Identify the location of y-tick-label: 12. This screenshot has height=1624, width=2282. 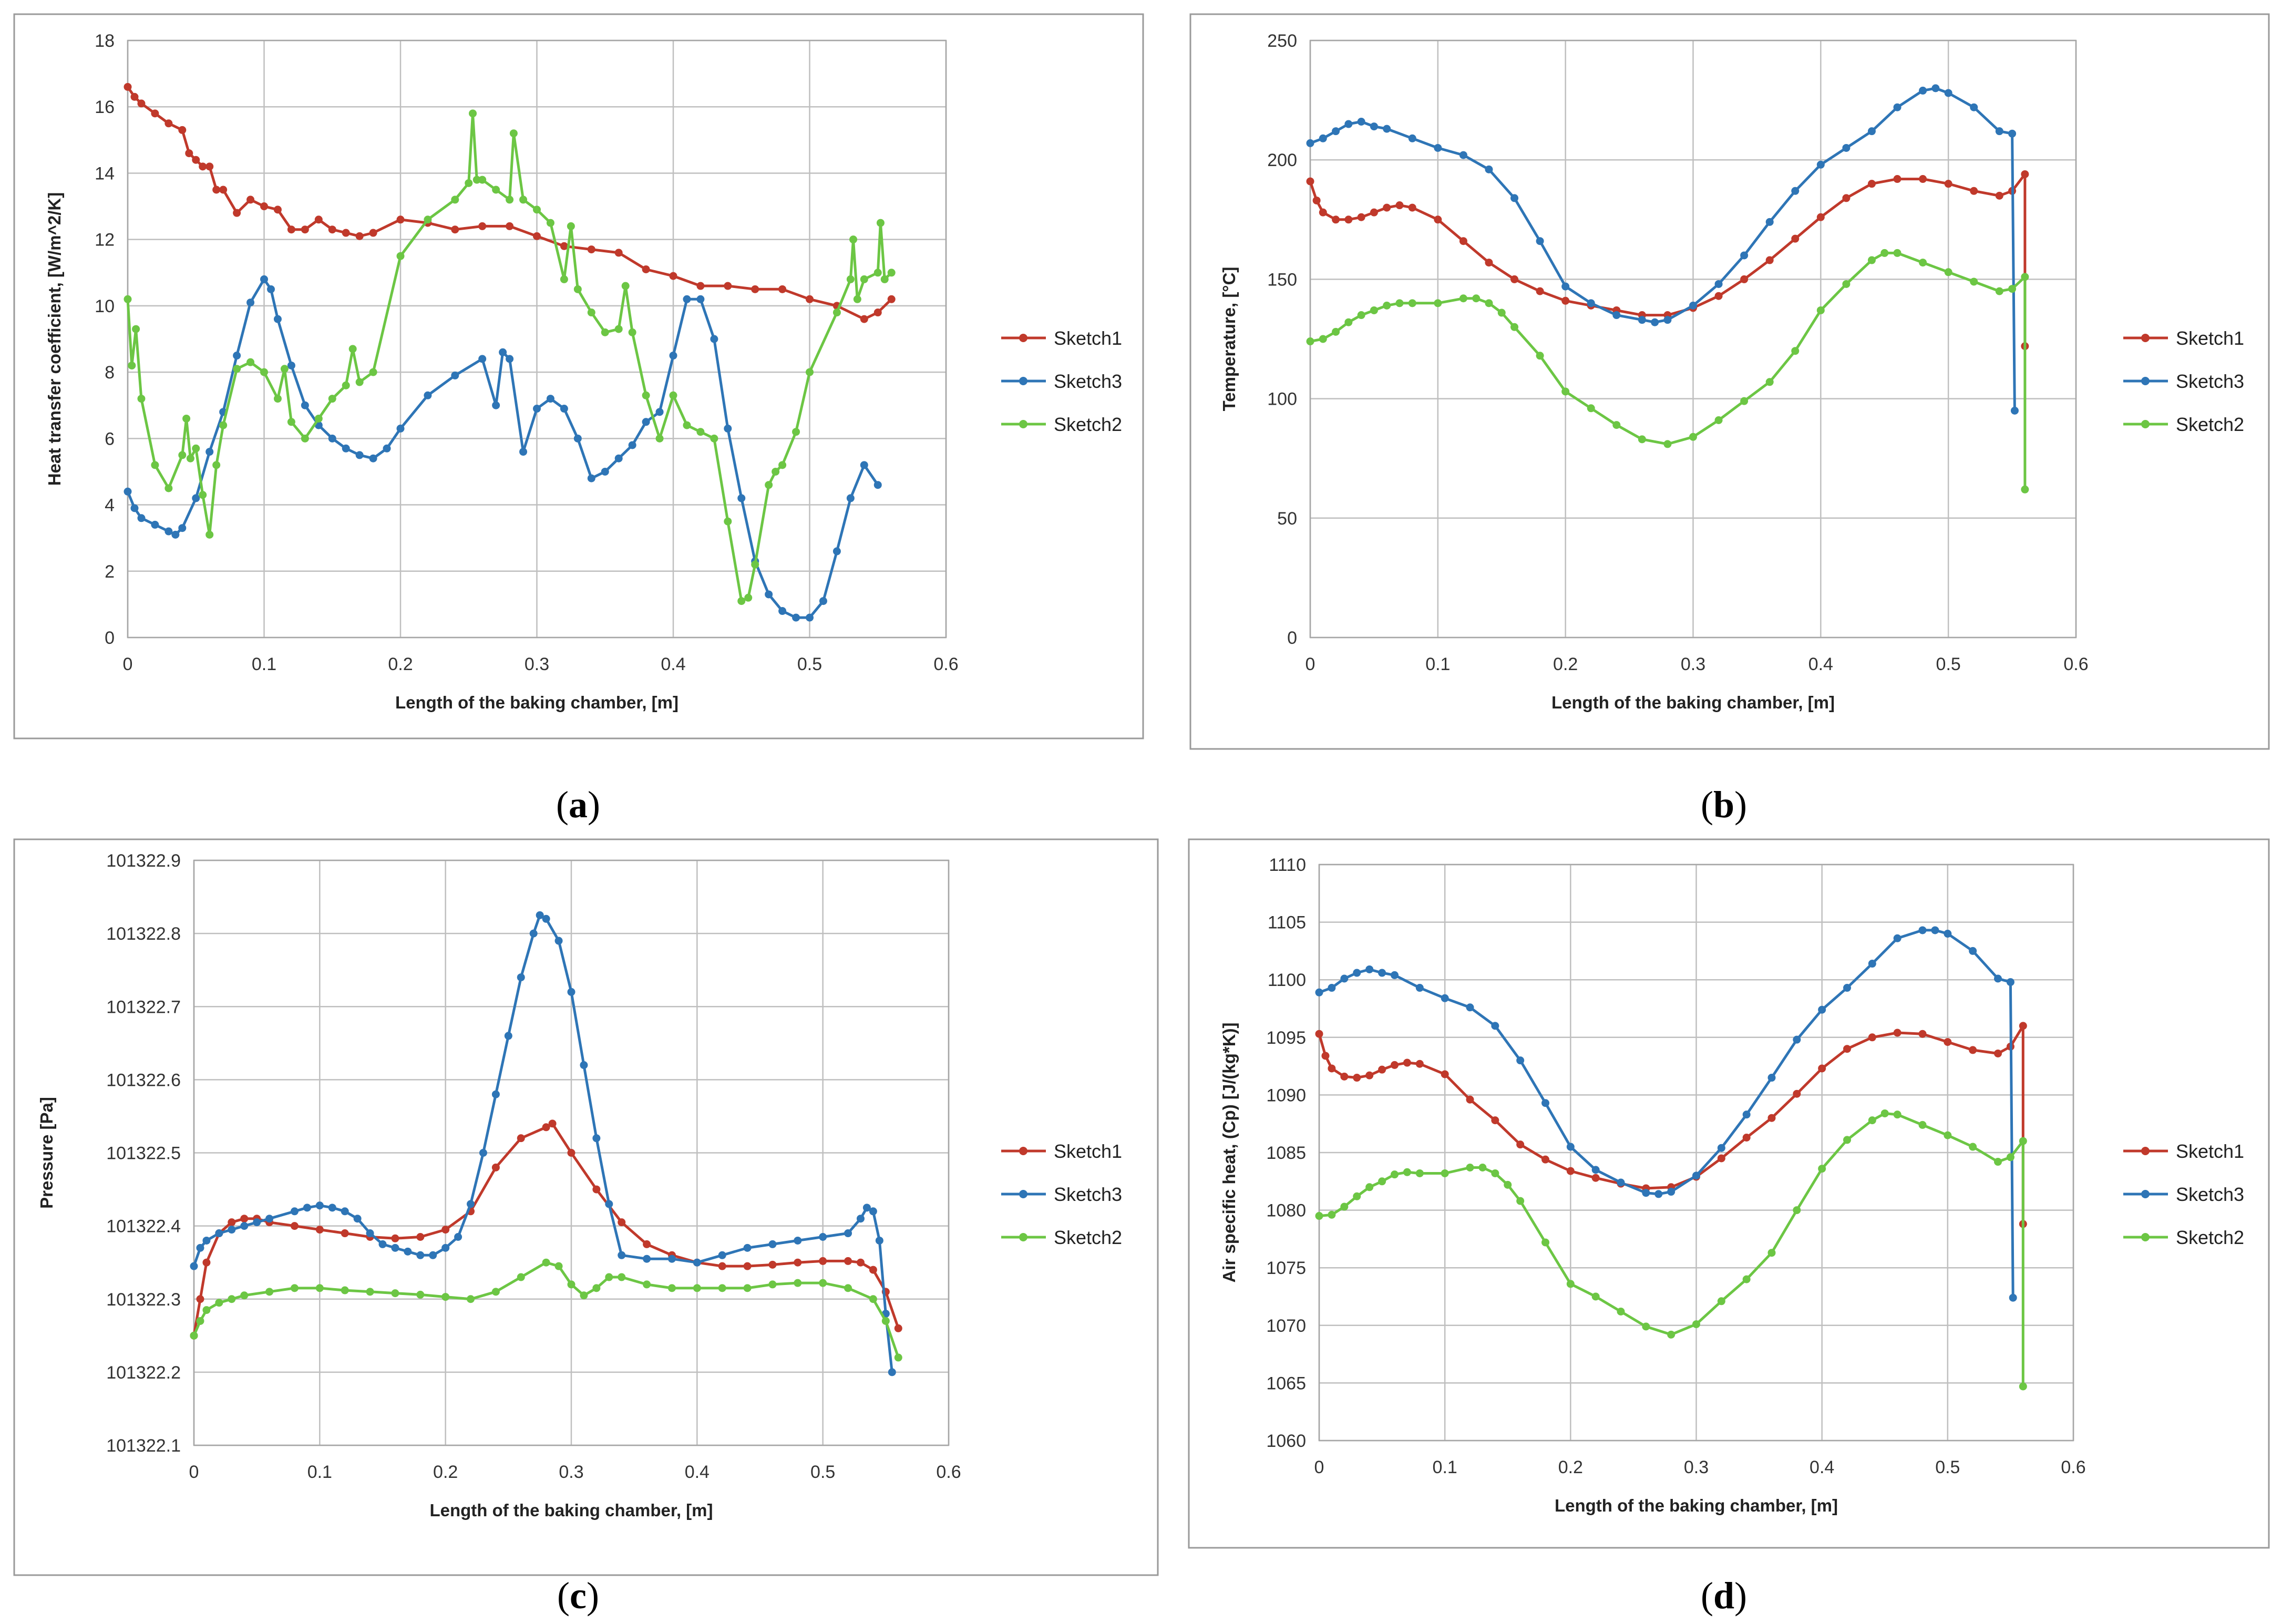
(105, 240).